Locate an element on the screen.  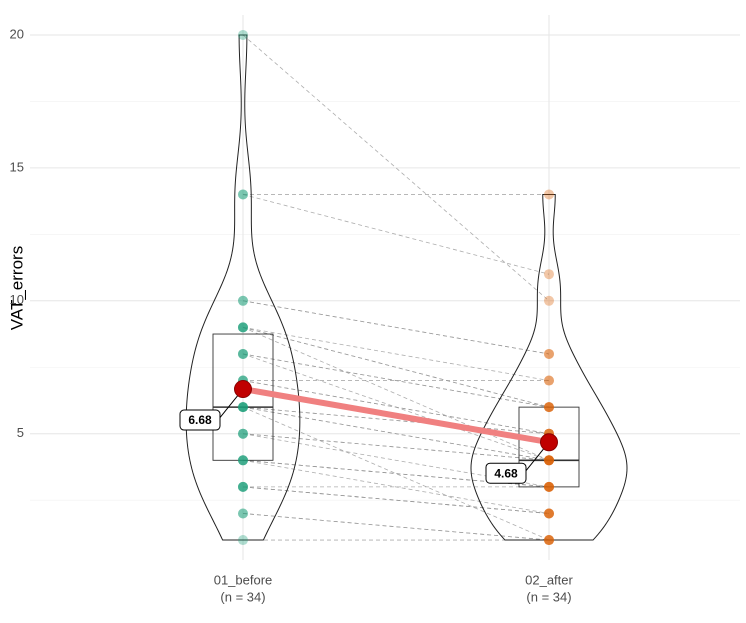
y-tick-label: 20 is located at coordinates (17, 33).